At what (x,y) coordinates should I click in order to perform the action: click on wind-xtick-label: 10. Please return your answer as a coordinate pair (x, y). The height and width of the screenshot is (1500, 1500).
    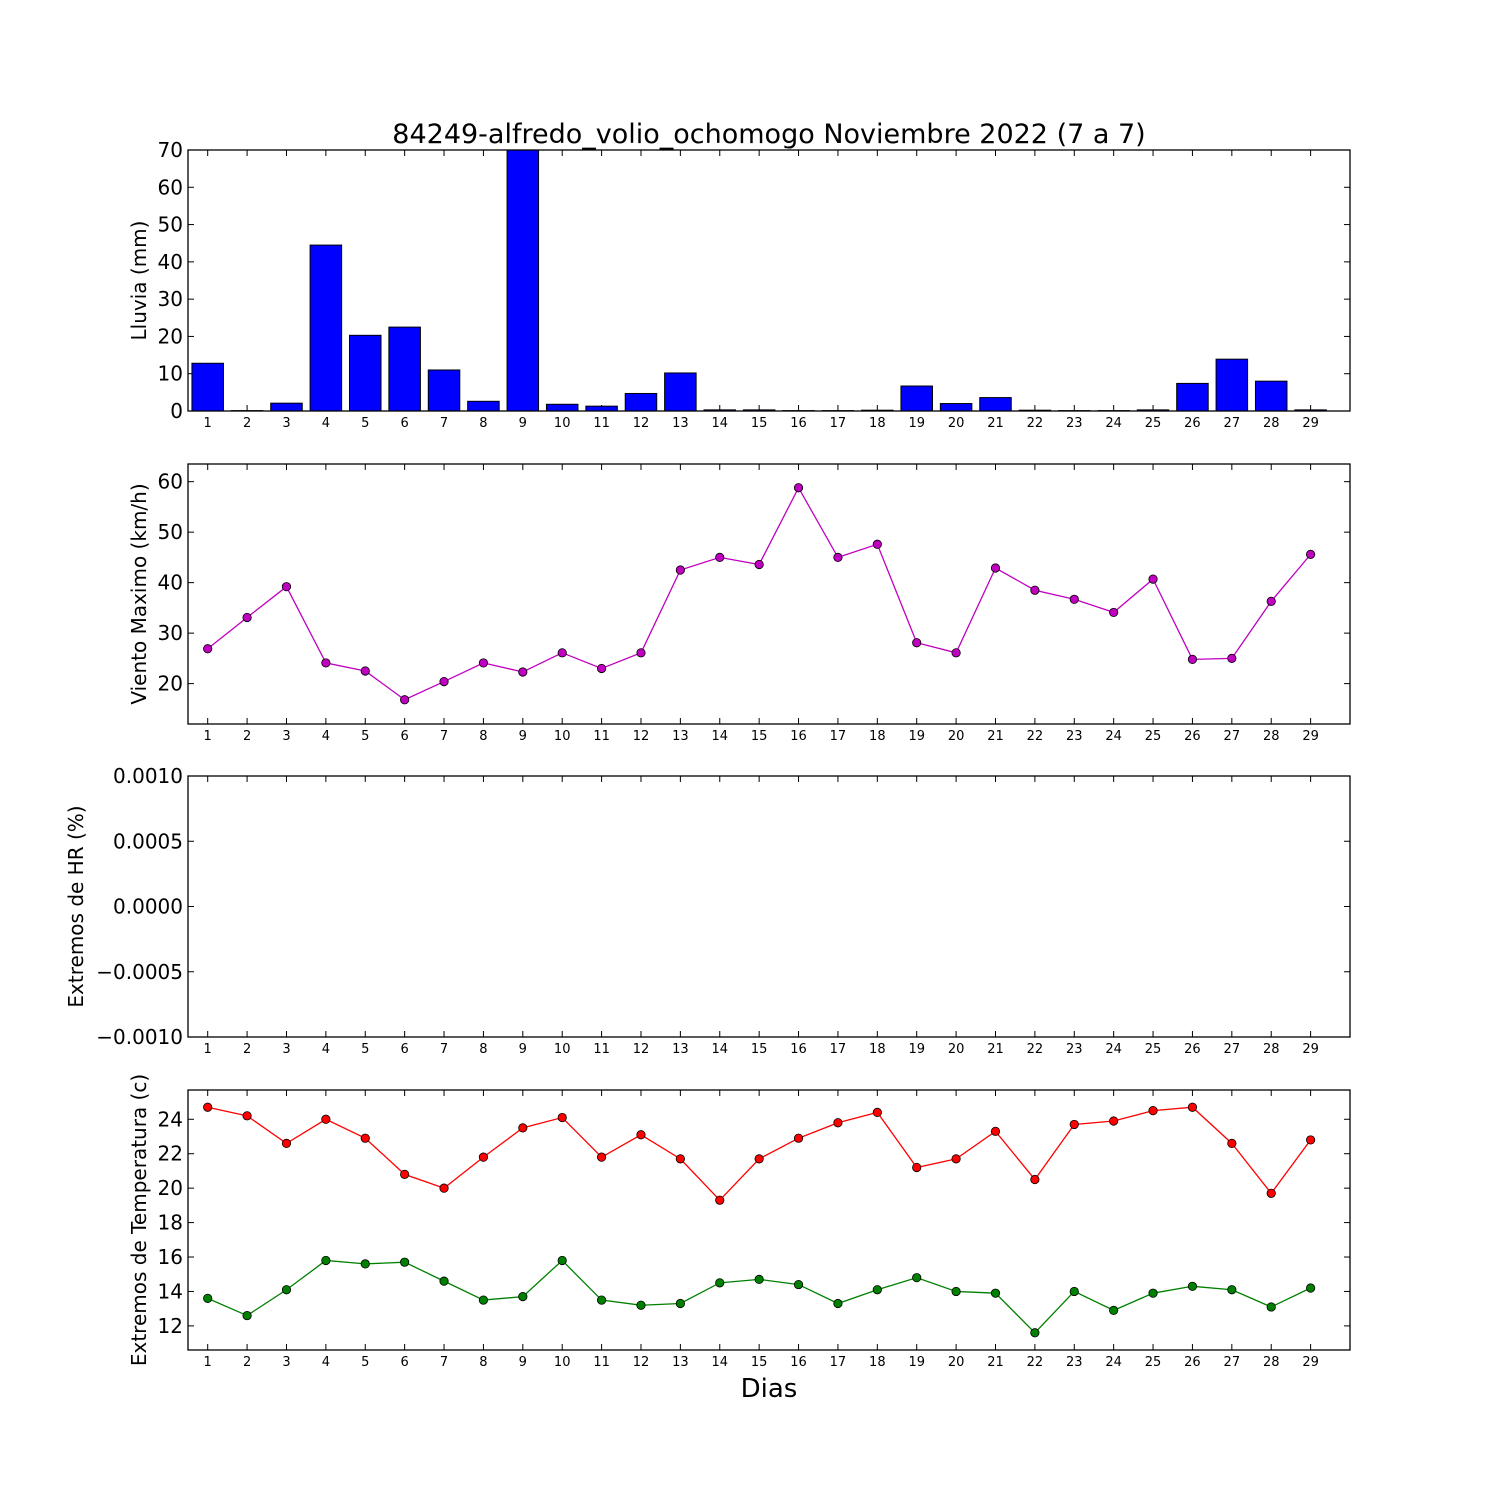
    Looking at the image, I should click on (562, 736).